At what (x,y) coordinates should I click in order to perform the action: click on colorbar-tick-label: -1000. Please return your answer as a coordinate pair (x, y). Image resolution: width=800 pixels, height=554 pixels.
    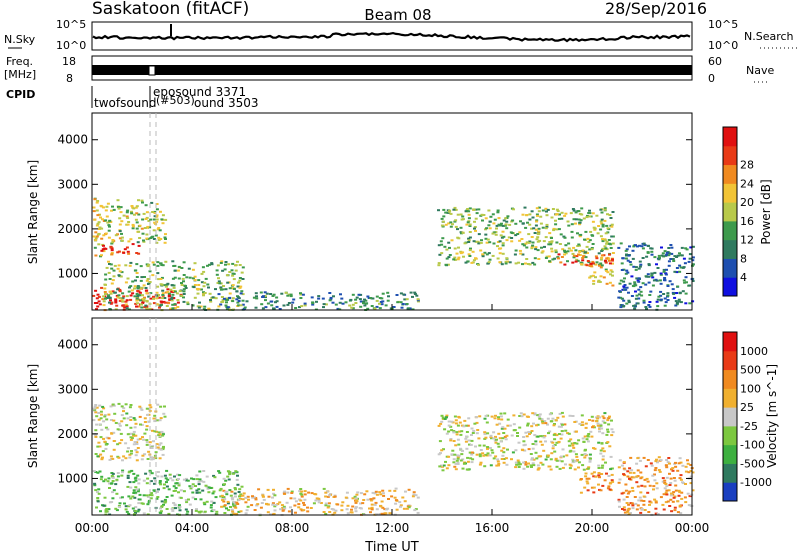
    Looking at the image, I should click on (756, 482).